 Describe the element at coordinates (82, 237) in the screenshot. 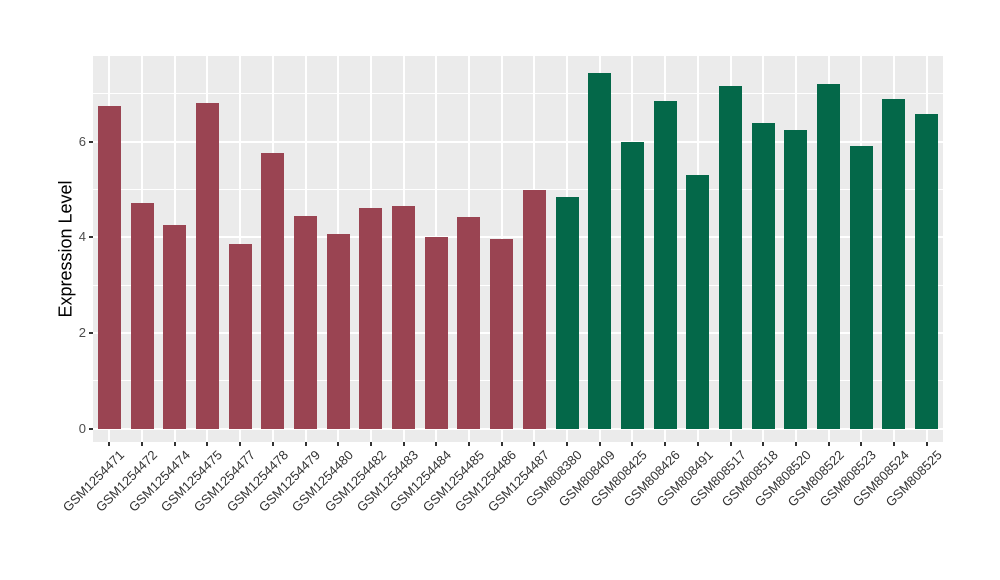

I see `y-tick-label: 4` at that location.